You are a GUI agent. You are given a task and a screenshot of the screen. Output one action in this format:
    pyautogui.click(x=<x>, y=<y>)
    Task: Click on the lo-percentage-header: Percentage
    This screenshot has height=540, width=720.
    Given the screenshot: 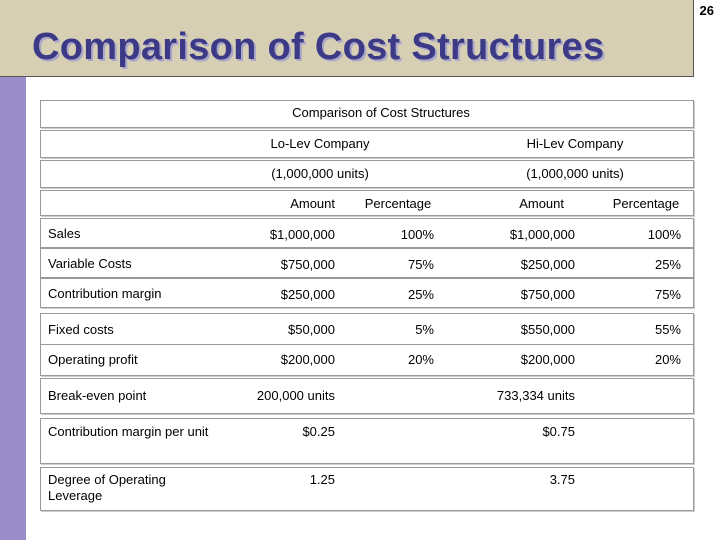 What is the action you would take?
    pyautogui.click(x=398, y=203)
    